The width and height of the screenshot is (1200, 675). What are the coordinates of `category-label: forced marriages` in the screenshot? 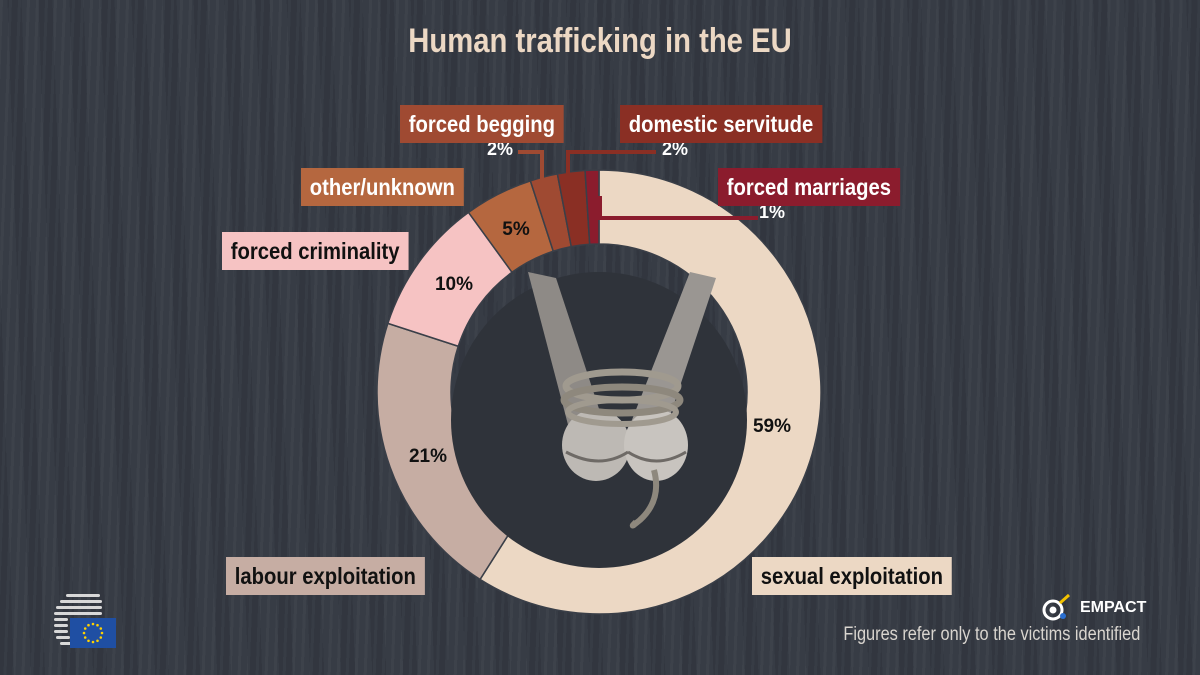 It's located at (809, 187).